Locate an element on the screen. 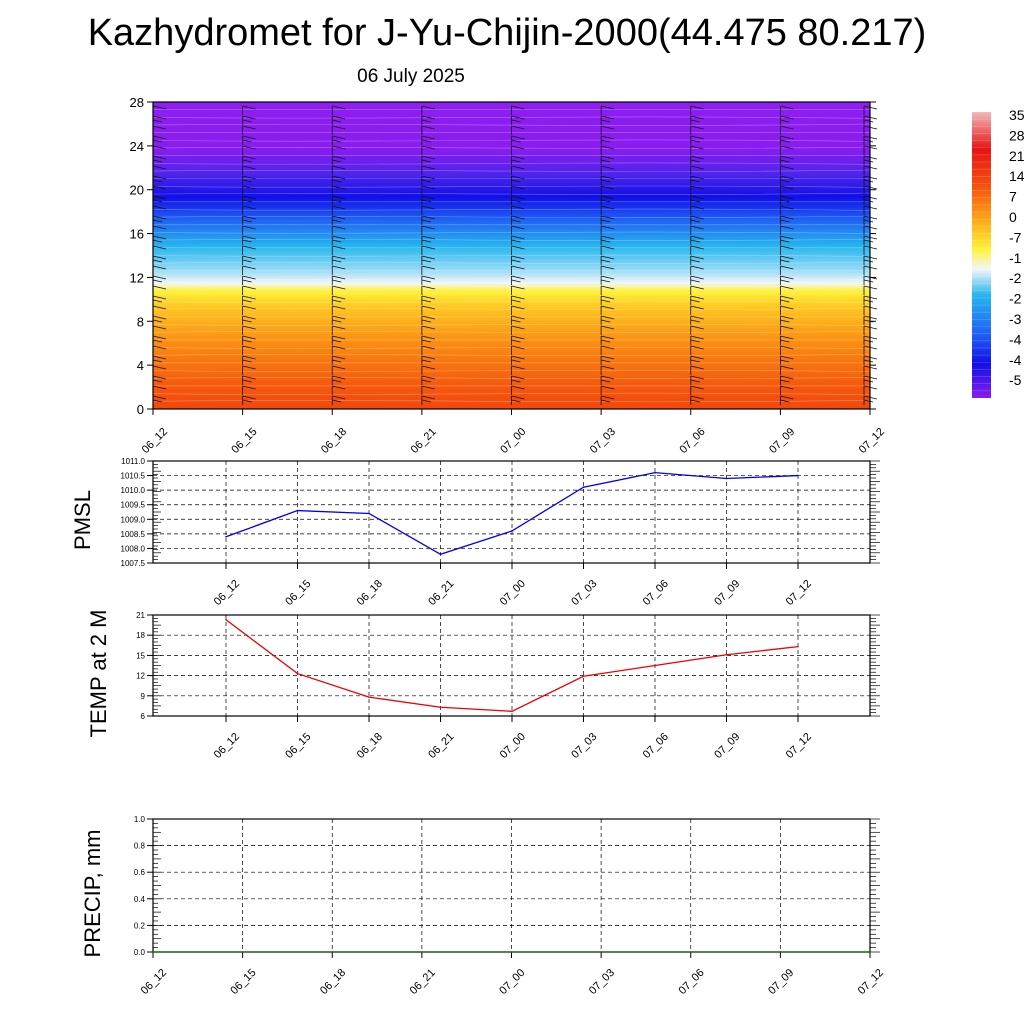 This screenshot has width=1024, height=1024. x-tick-label: 06_21 is located at coordinates (424, 441).